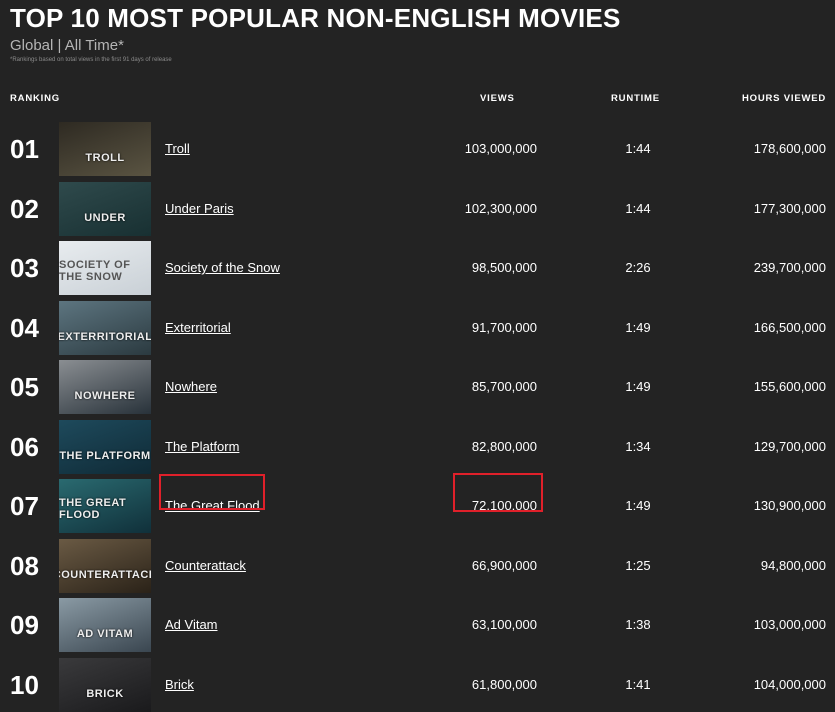 The image size is (835, 712). What do you see at coordinates (105, 208) in the screenshot?
I see `movie-thumbnail: UNDER` at bounding box center [105, 208].